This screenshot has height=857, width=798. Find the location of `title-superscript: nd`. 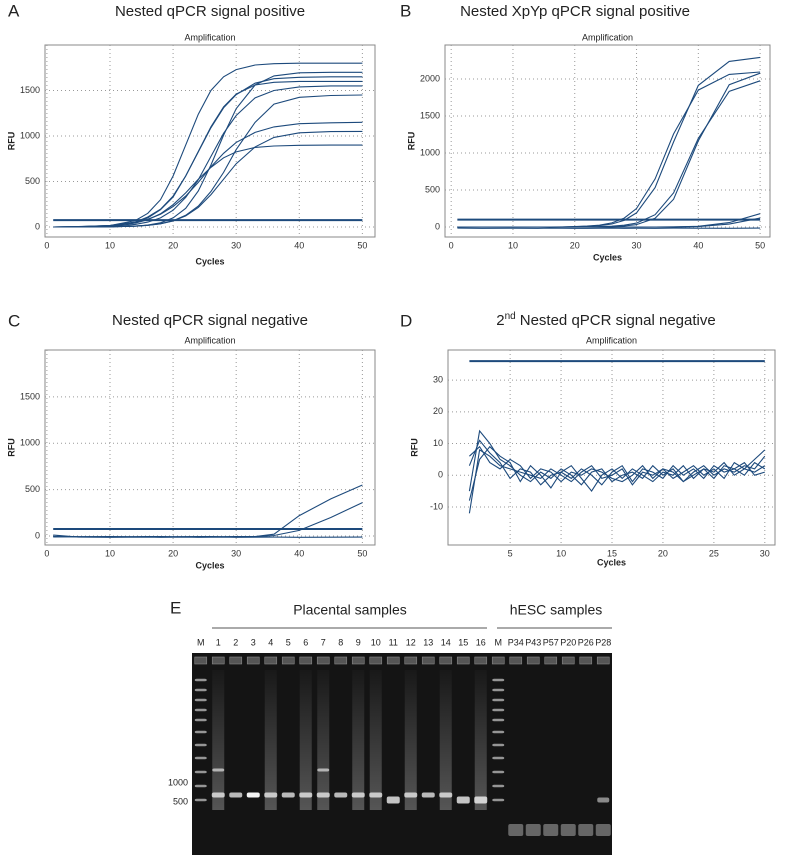

title-superscript: nd is located at coordinates (510, 316).